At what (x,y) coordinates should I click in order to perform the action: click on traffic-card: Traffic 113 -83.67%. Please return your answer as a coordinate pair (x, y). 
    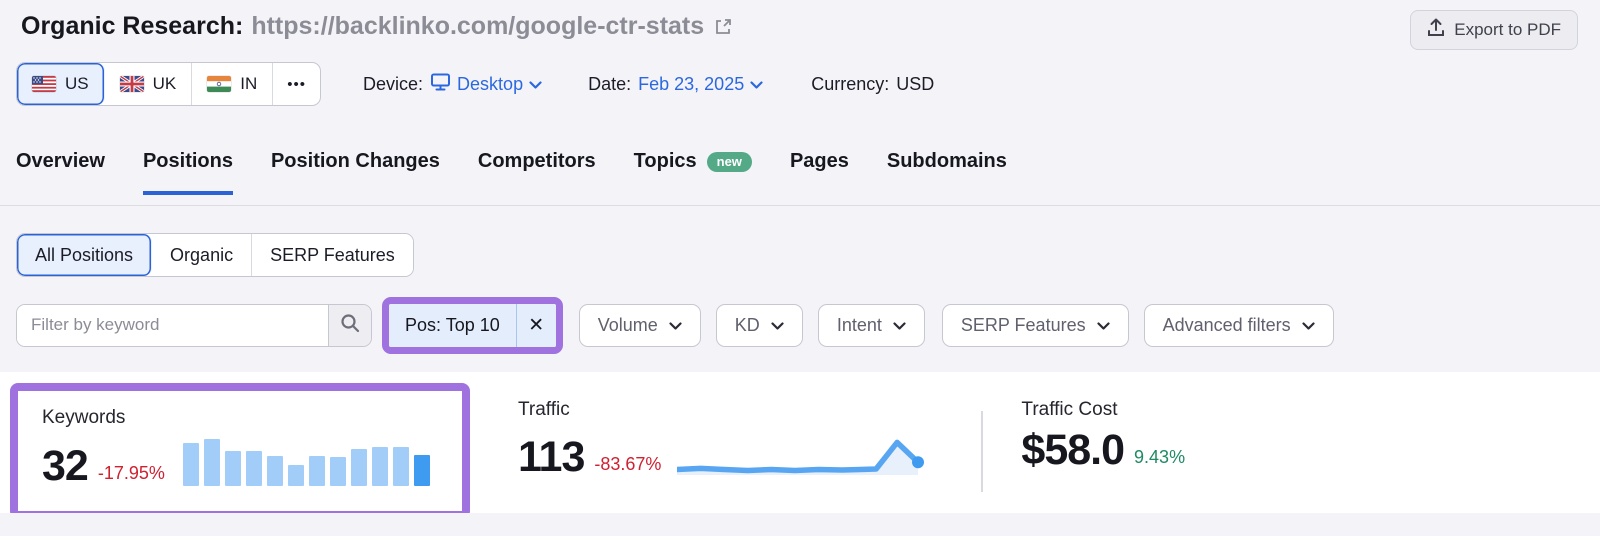
    Looking at the image, I should click on (704, 427).